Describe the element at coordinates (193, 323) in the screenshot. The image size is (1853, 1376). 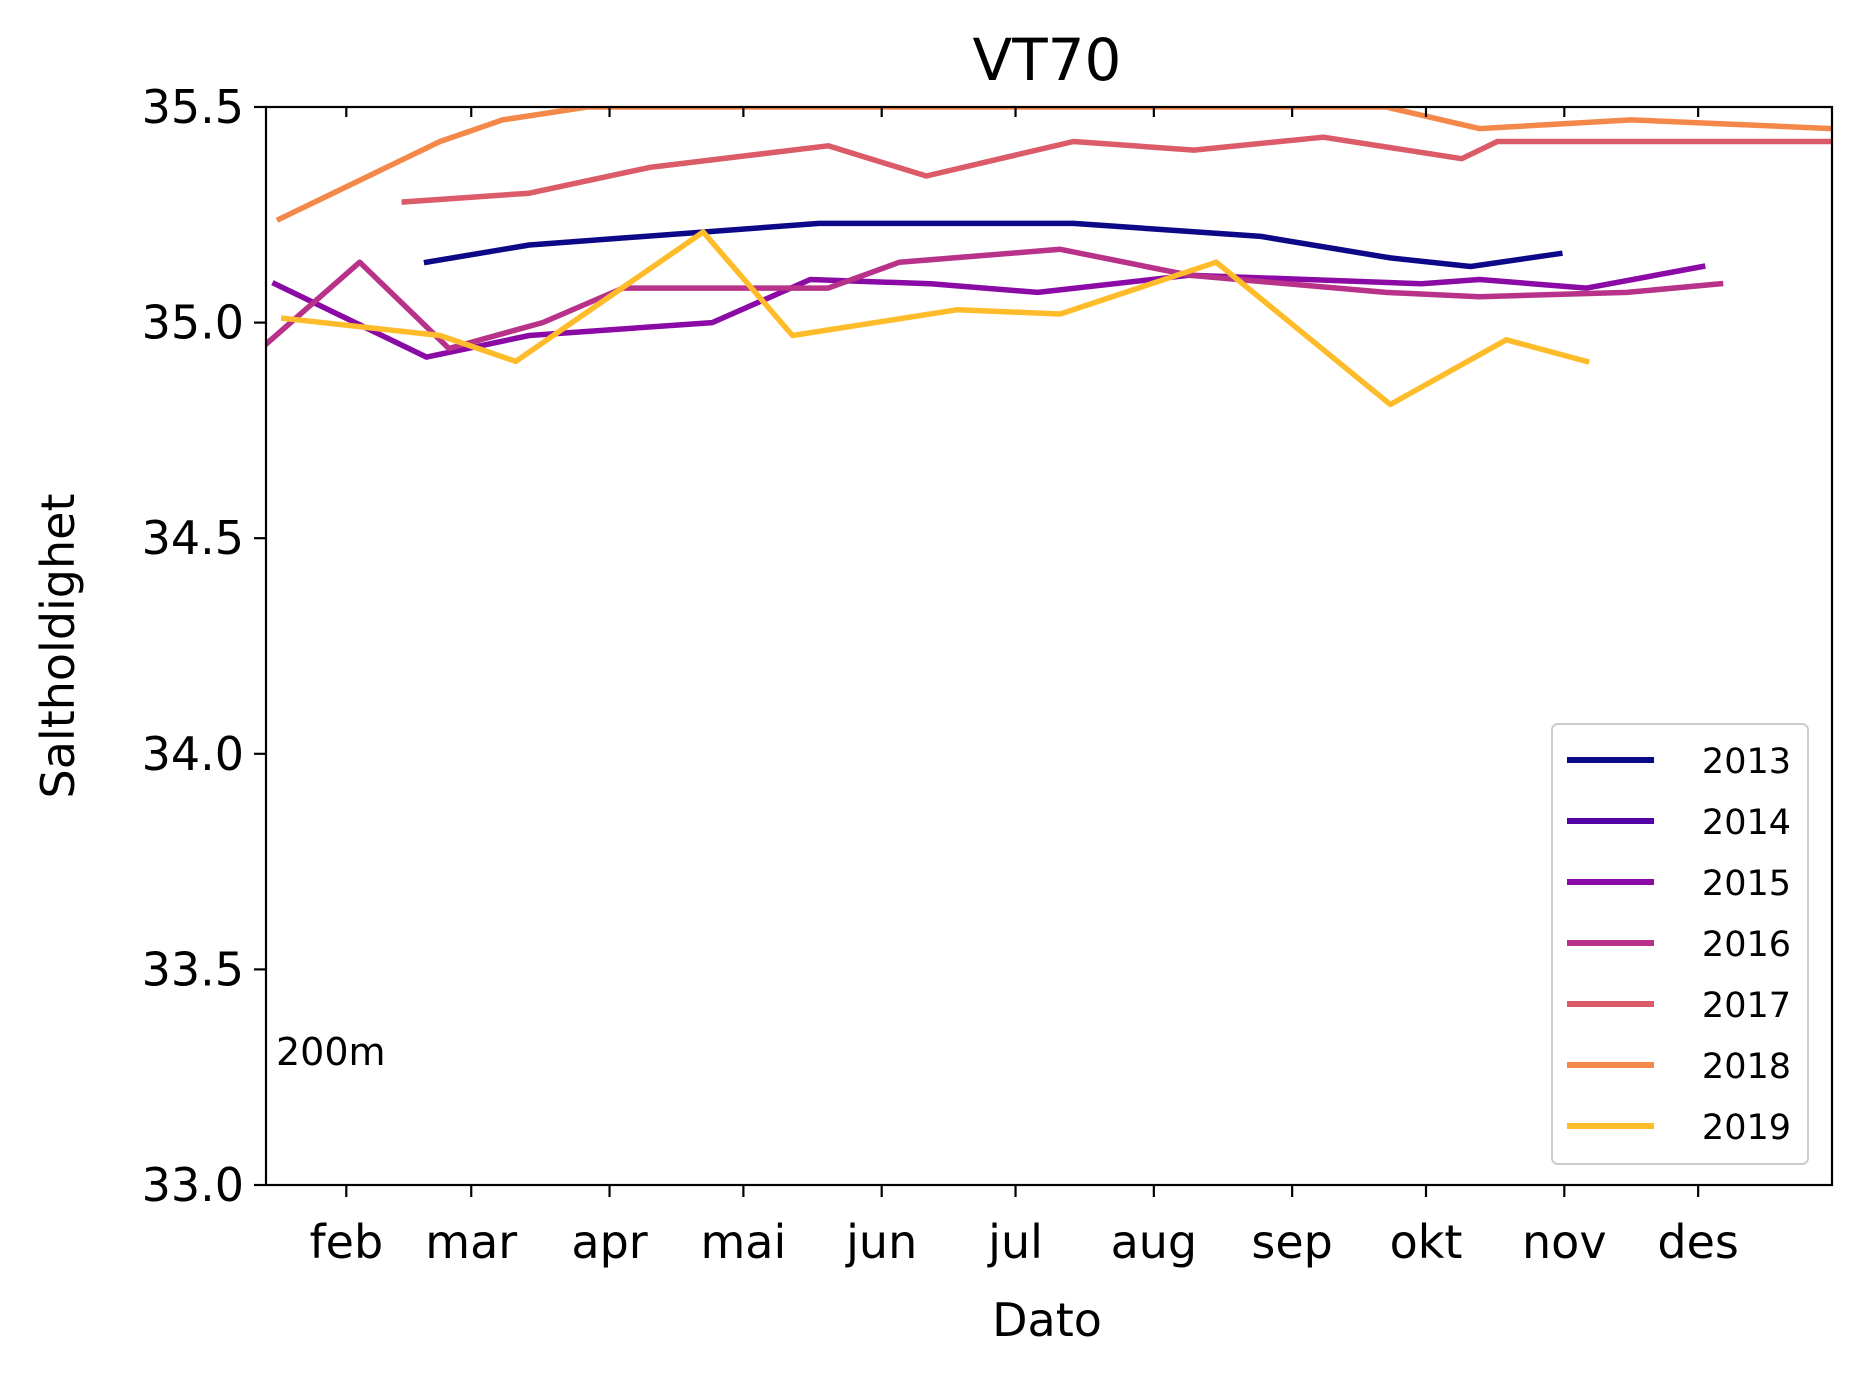
I see `y-tick-label: 35.0` at that location.